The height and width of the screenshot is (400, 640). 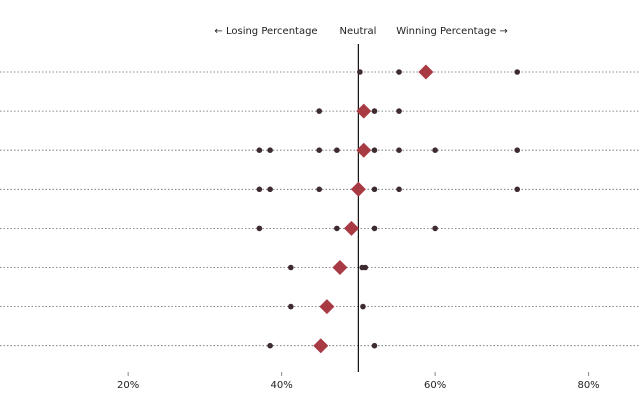 What do you see at coordinates (588, 385) in the screenshot?
I see `x-tick-label: 80%` at bounding box center [588, 385].